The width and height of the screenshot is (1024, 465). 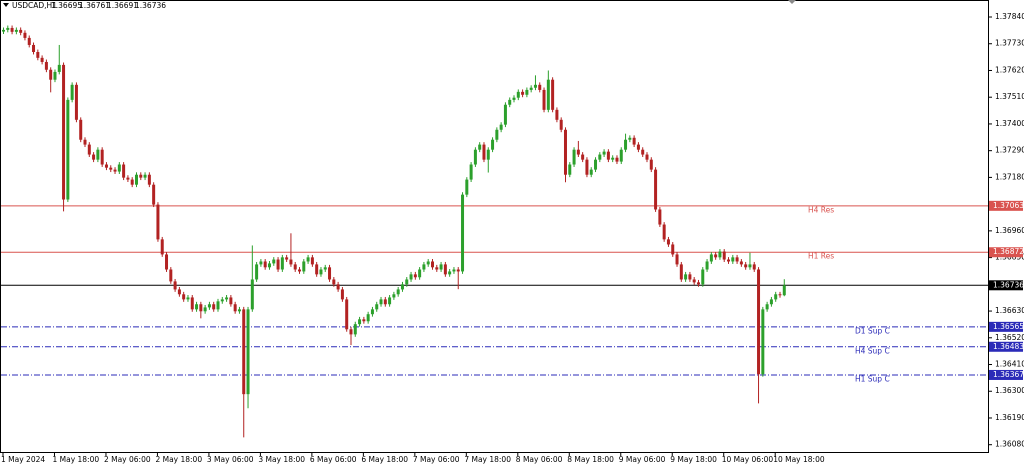 I want to click on x-tick-label: 3 May 06:00, so click(x=230, y=459).